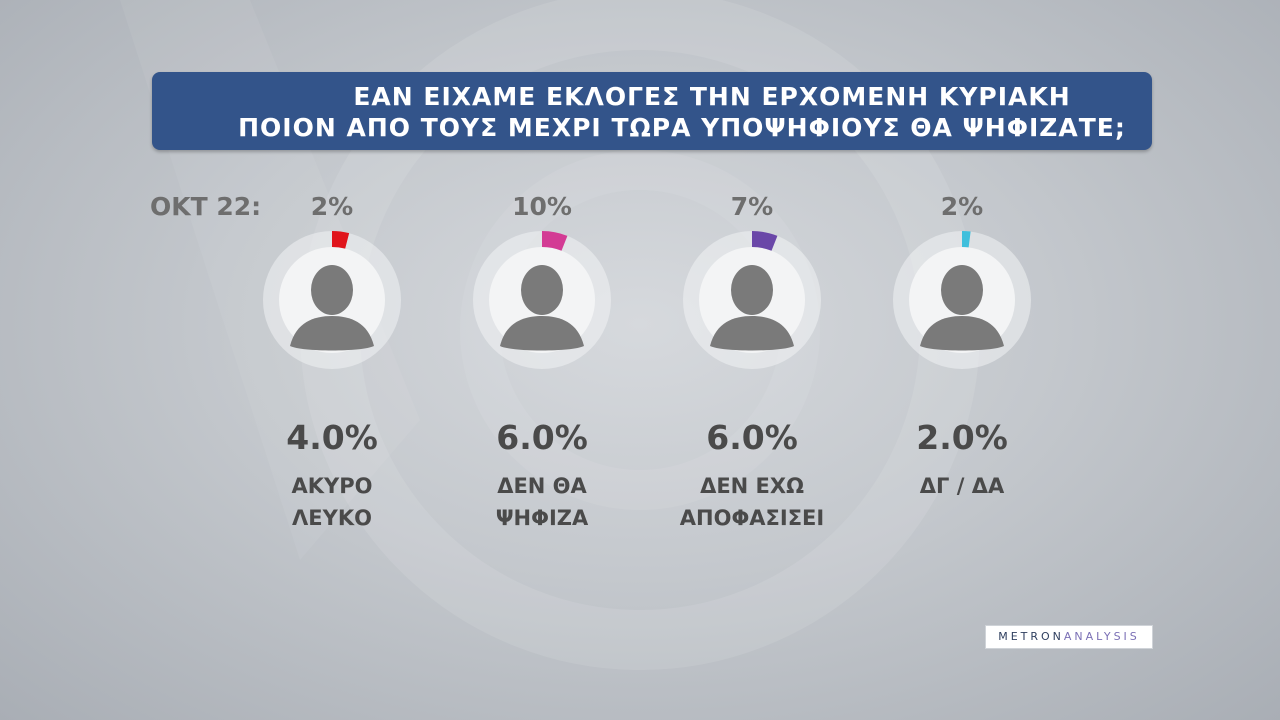 This screenshot has width=1280, height=720. I want to click on category-label-line: ΔΓ / ΔΑ, so click(962, 486).